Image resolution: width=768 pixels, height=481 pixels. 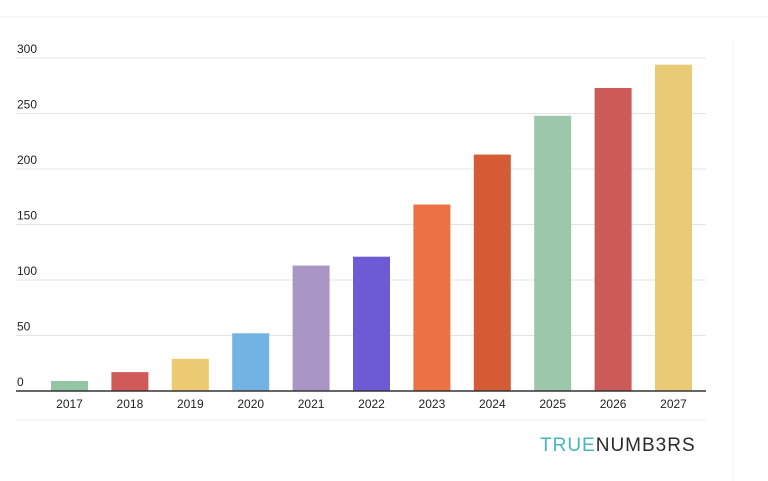 I want to click on x-tick-label: 2017, so click(x=69, y=404).